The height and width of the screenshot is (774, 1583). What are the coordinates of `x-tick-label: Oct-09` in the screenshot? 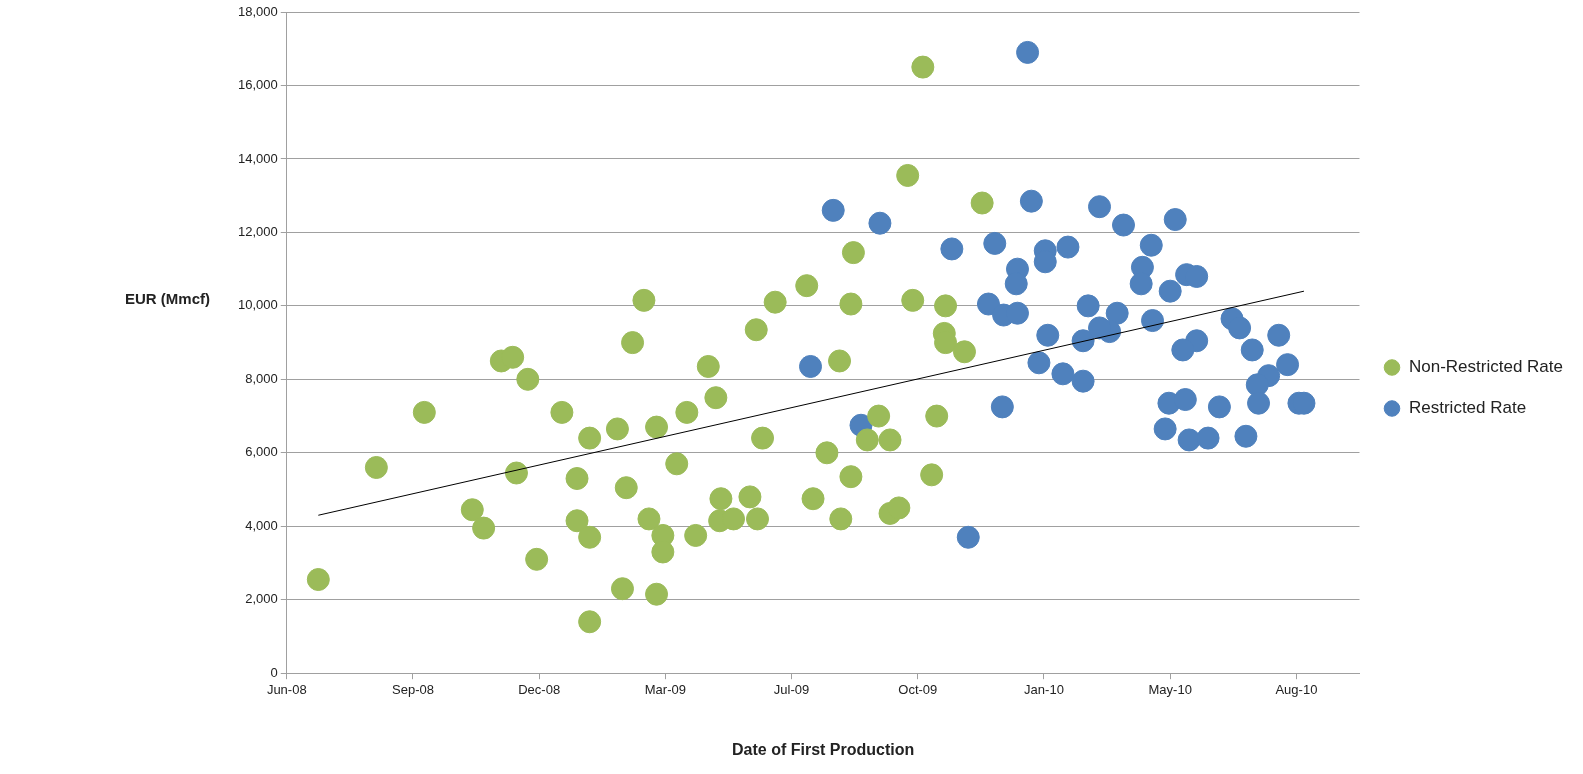 It's located at (918, 689).